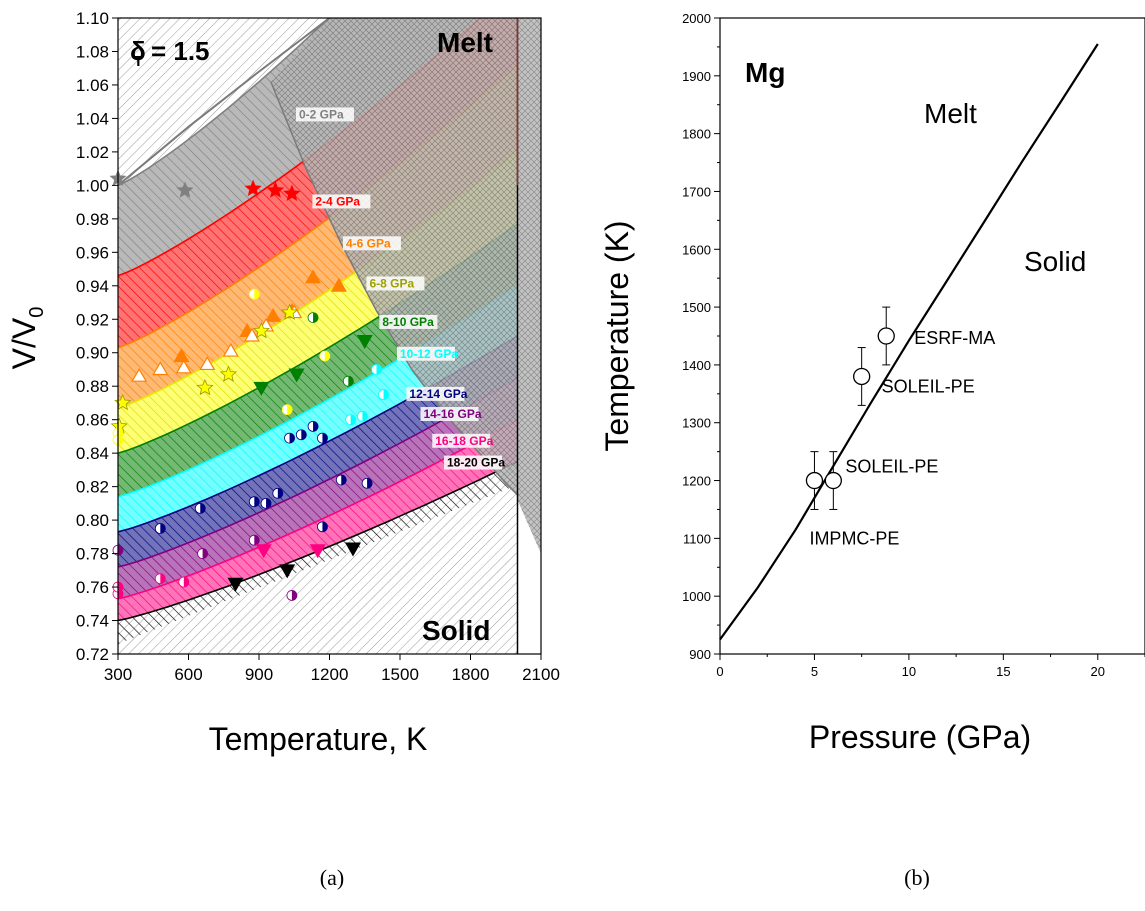 This screenshot has height=911, width=1145. What do you see at coordinates (180, 51) in the screenshot?
I see `delta-value: = 1.5` at bounding box center [180, 51].